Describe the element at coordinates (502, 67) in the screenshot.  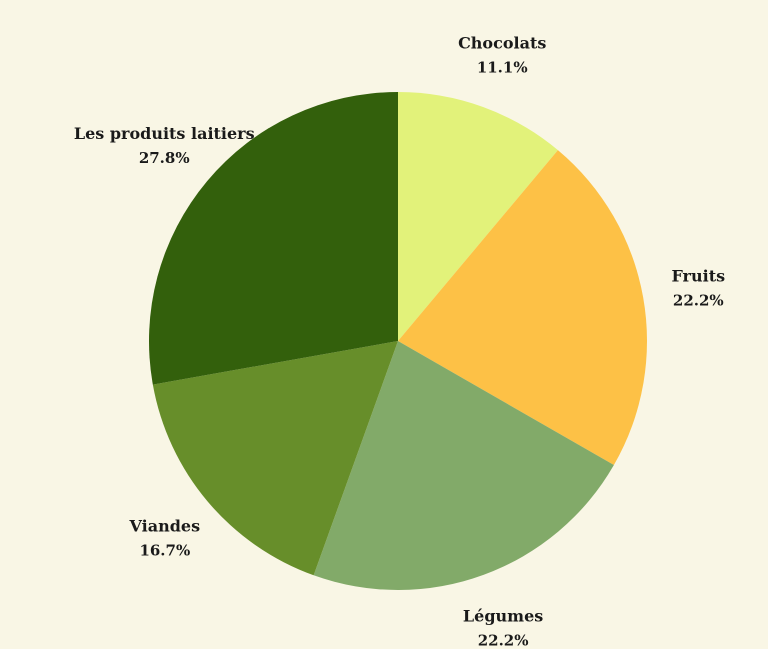
I see `slice-pct-chocolats: 11.1%` at that location.